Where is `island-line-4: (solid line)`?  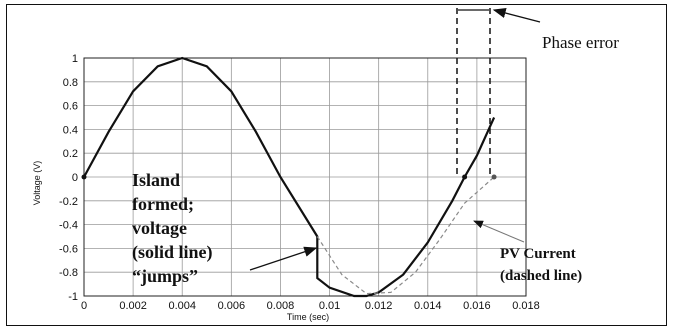 island-line-4: (solid line) is located at coordinates (172, 252).